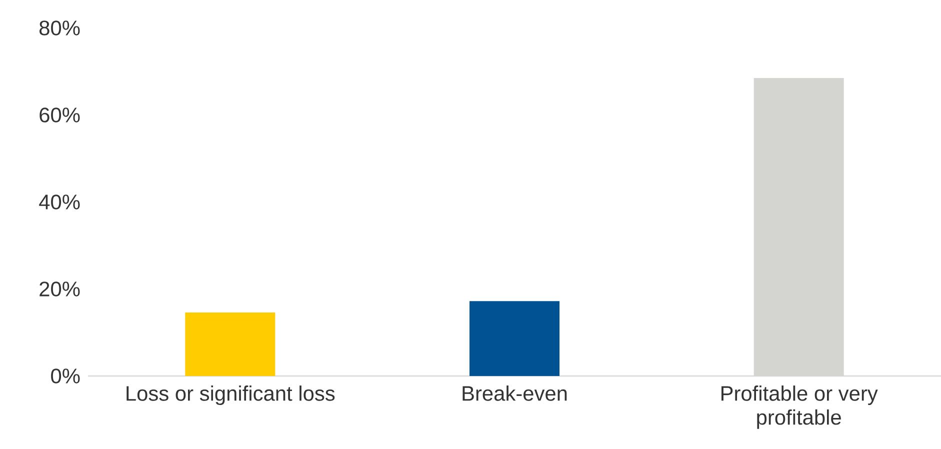  What do you see at coordinates (60, 115) in the screenshot?
I see `y-tick-label: 60%` at bounding box center [60, 115].